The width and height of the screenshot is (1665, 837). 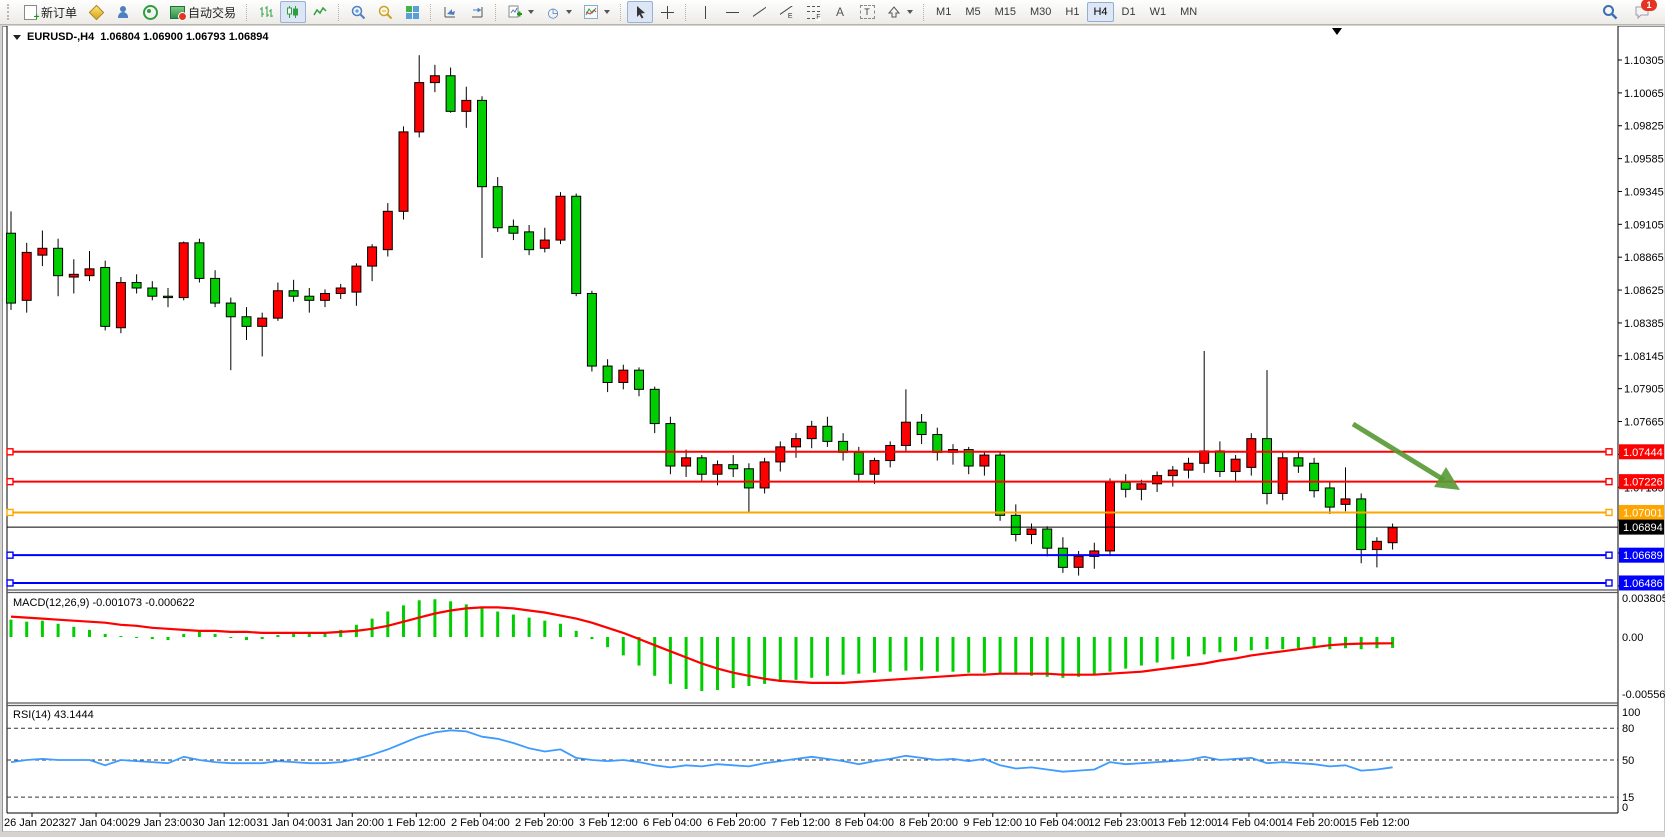 I want to click on crosshair-icon, so click(x=667, y=12).